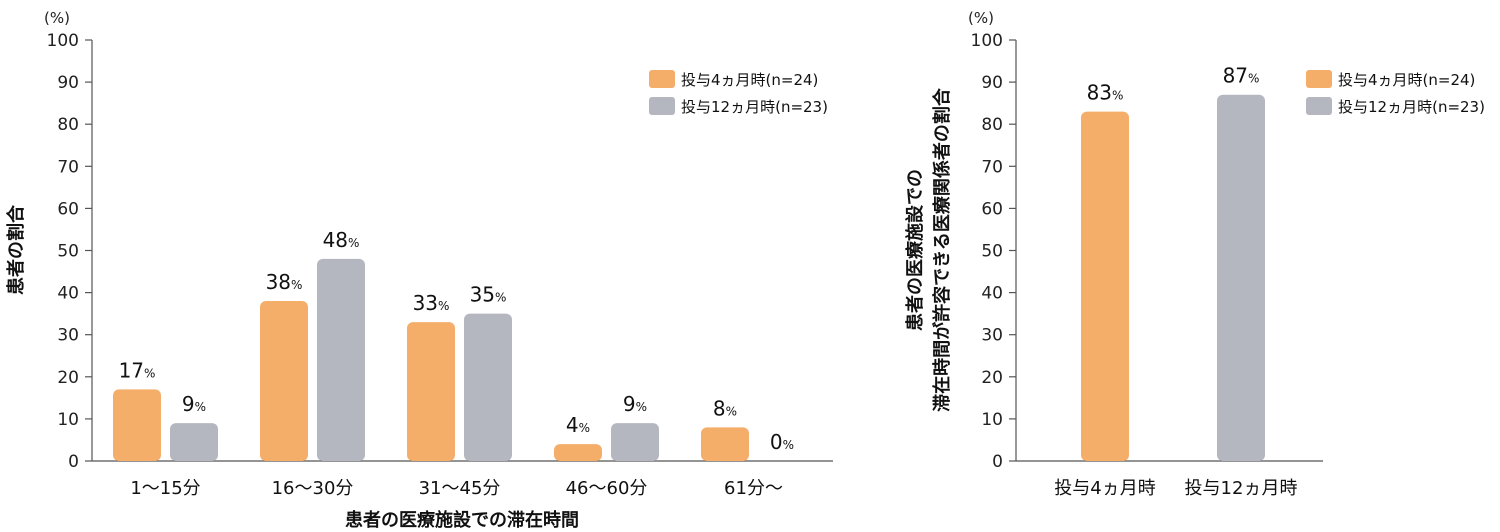 The width and height of the screenshot is (1500, 532). Describe the element at coordinates (776, 442) in the screenshot. I see `data-label-value: 0` at that location.